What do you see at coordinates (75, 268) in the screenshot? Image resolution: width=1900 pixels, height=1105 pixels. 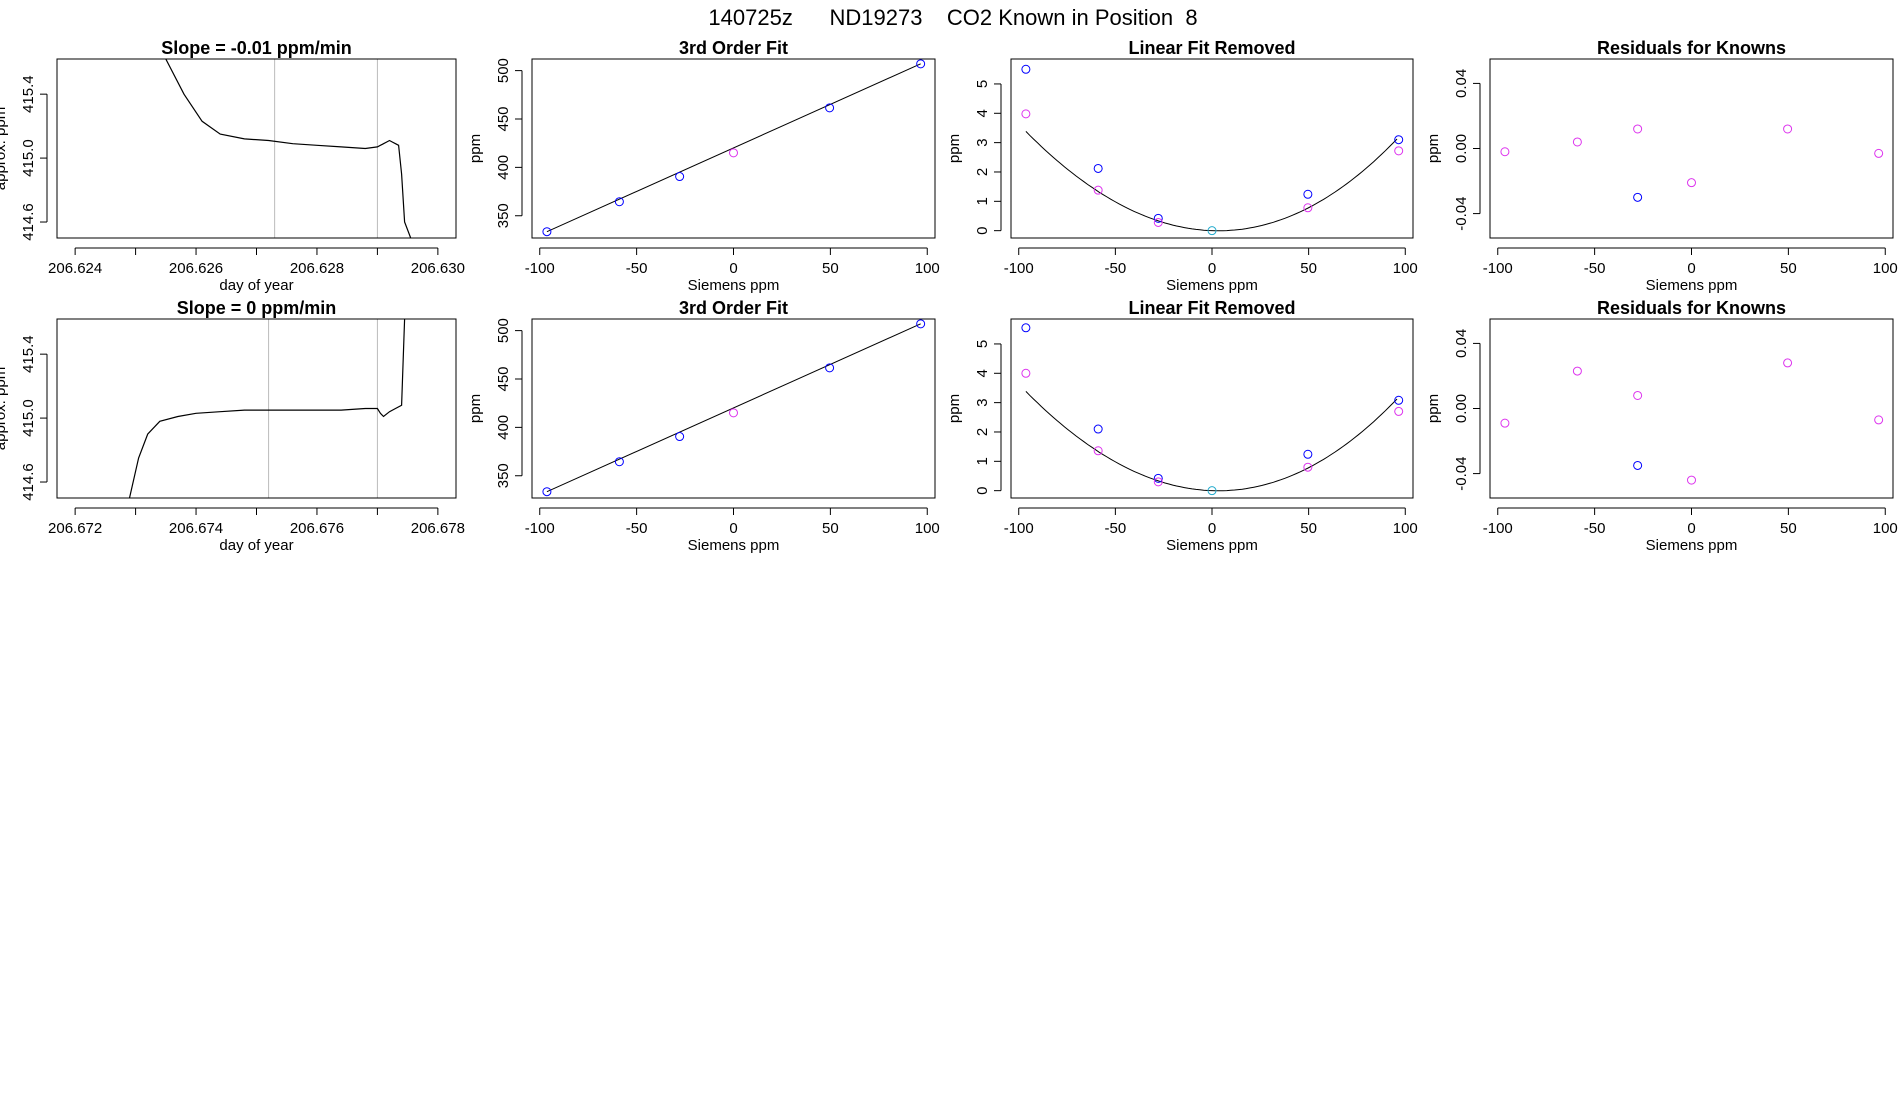 I see `x-tick-label: 206.624` at bounding box center [75, 268].